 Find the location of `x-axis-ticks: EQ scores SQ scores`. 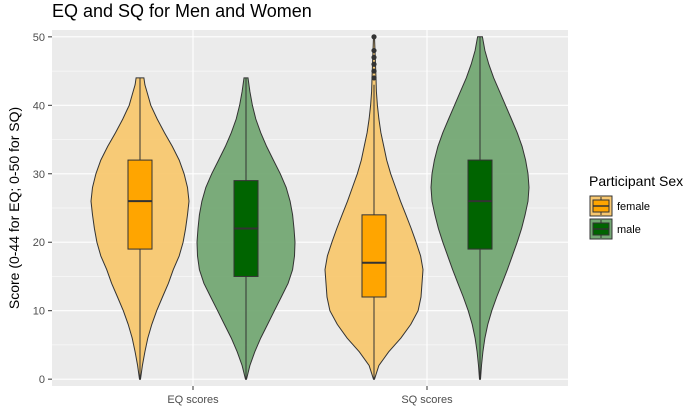

x-axis-ticks: EQ scores SQ scores is located at coordinates (310, 396).